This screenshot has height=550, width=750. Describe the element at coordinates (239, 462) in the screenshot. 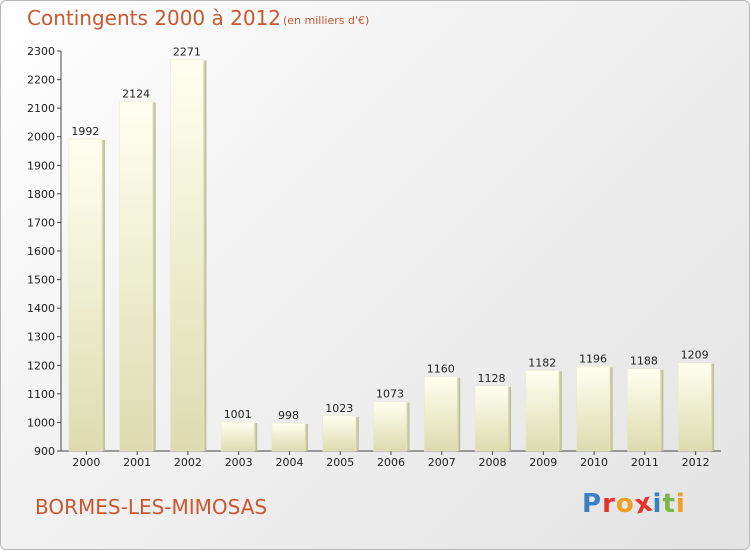

I see `x-tick-label: 2003` at that location.